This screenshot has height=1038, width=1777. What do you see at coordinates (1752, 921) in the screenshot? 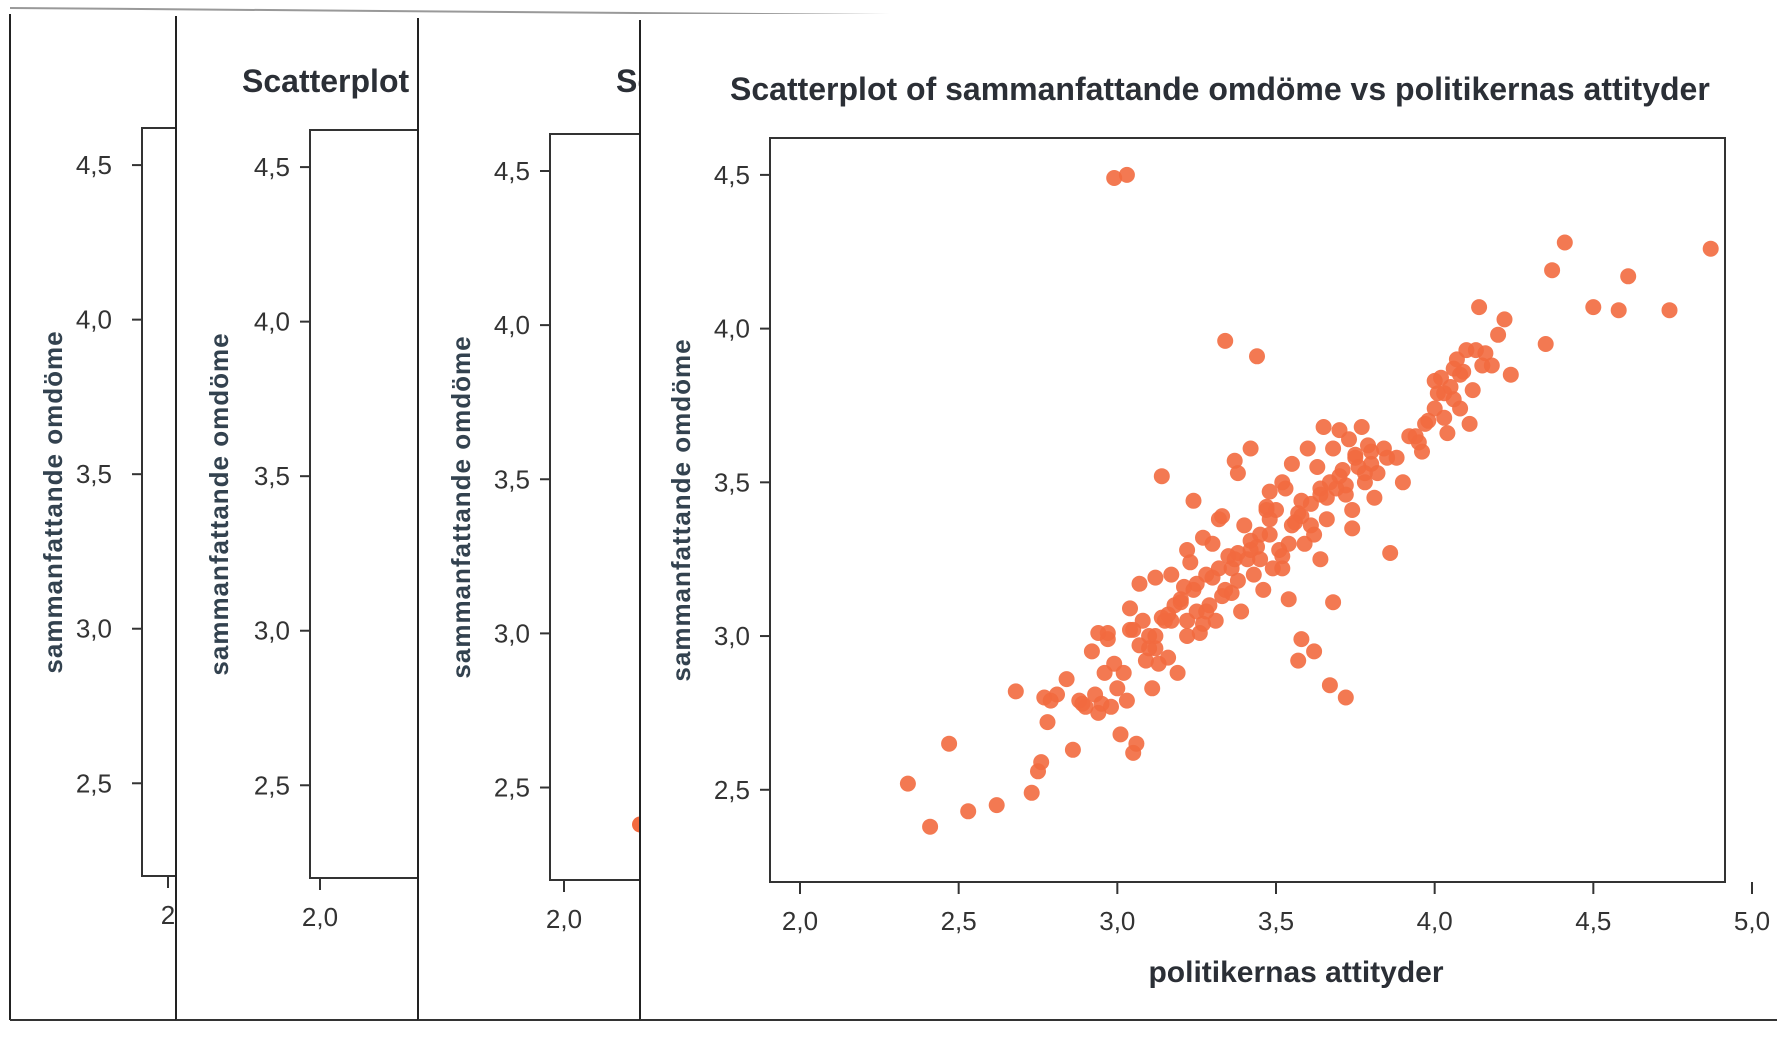
I see `x-tick-label: 5,0` at bounding box center [1752, 921].